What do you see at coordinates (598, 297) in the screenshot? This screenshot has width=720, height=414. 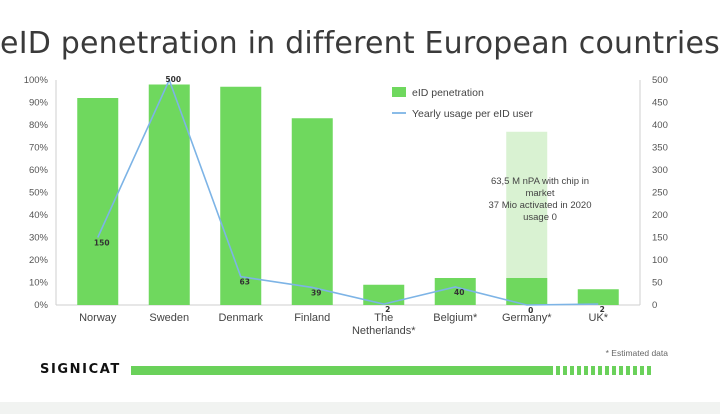 I see `bar-uk` at bounding box center [598, 297].